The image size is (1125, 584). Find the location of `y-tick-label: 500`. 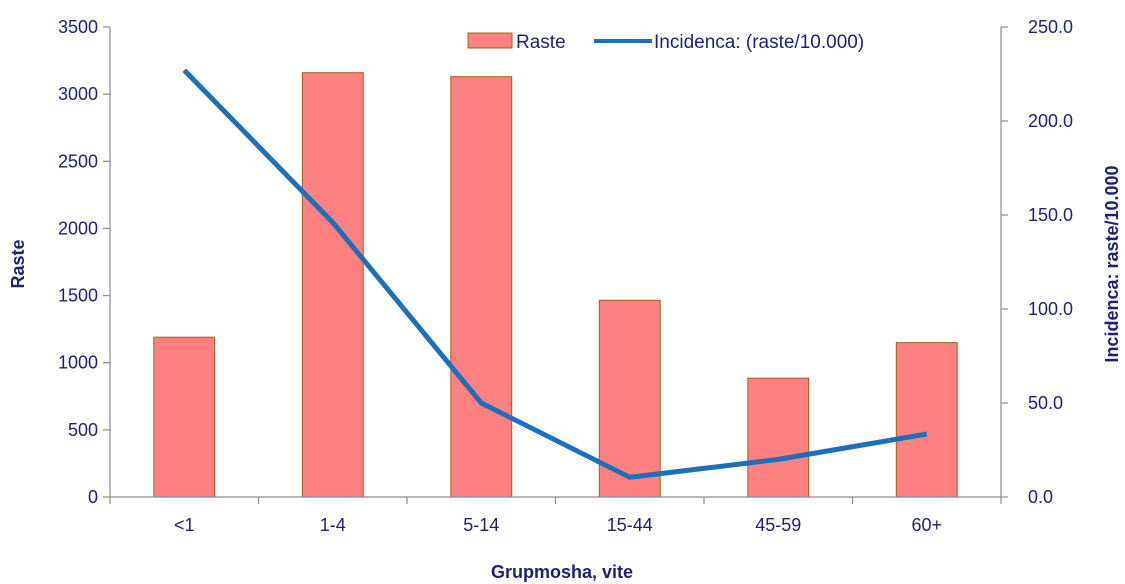

y-tick-label: 500 is located at coordinates (83, 430).